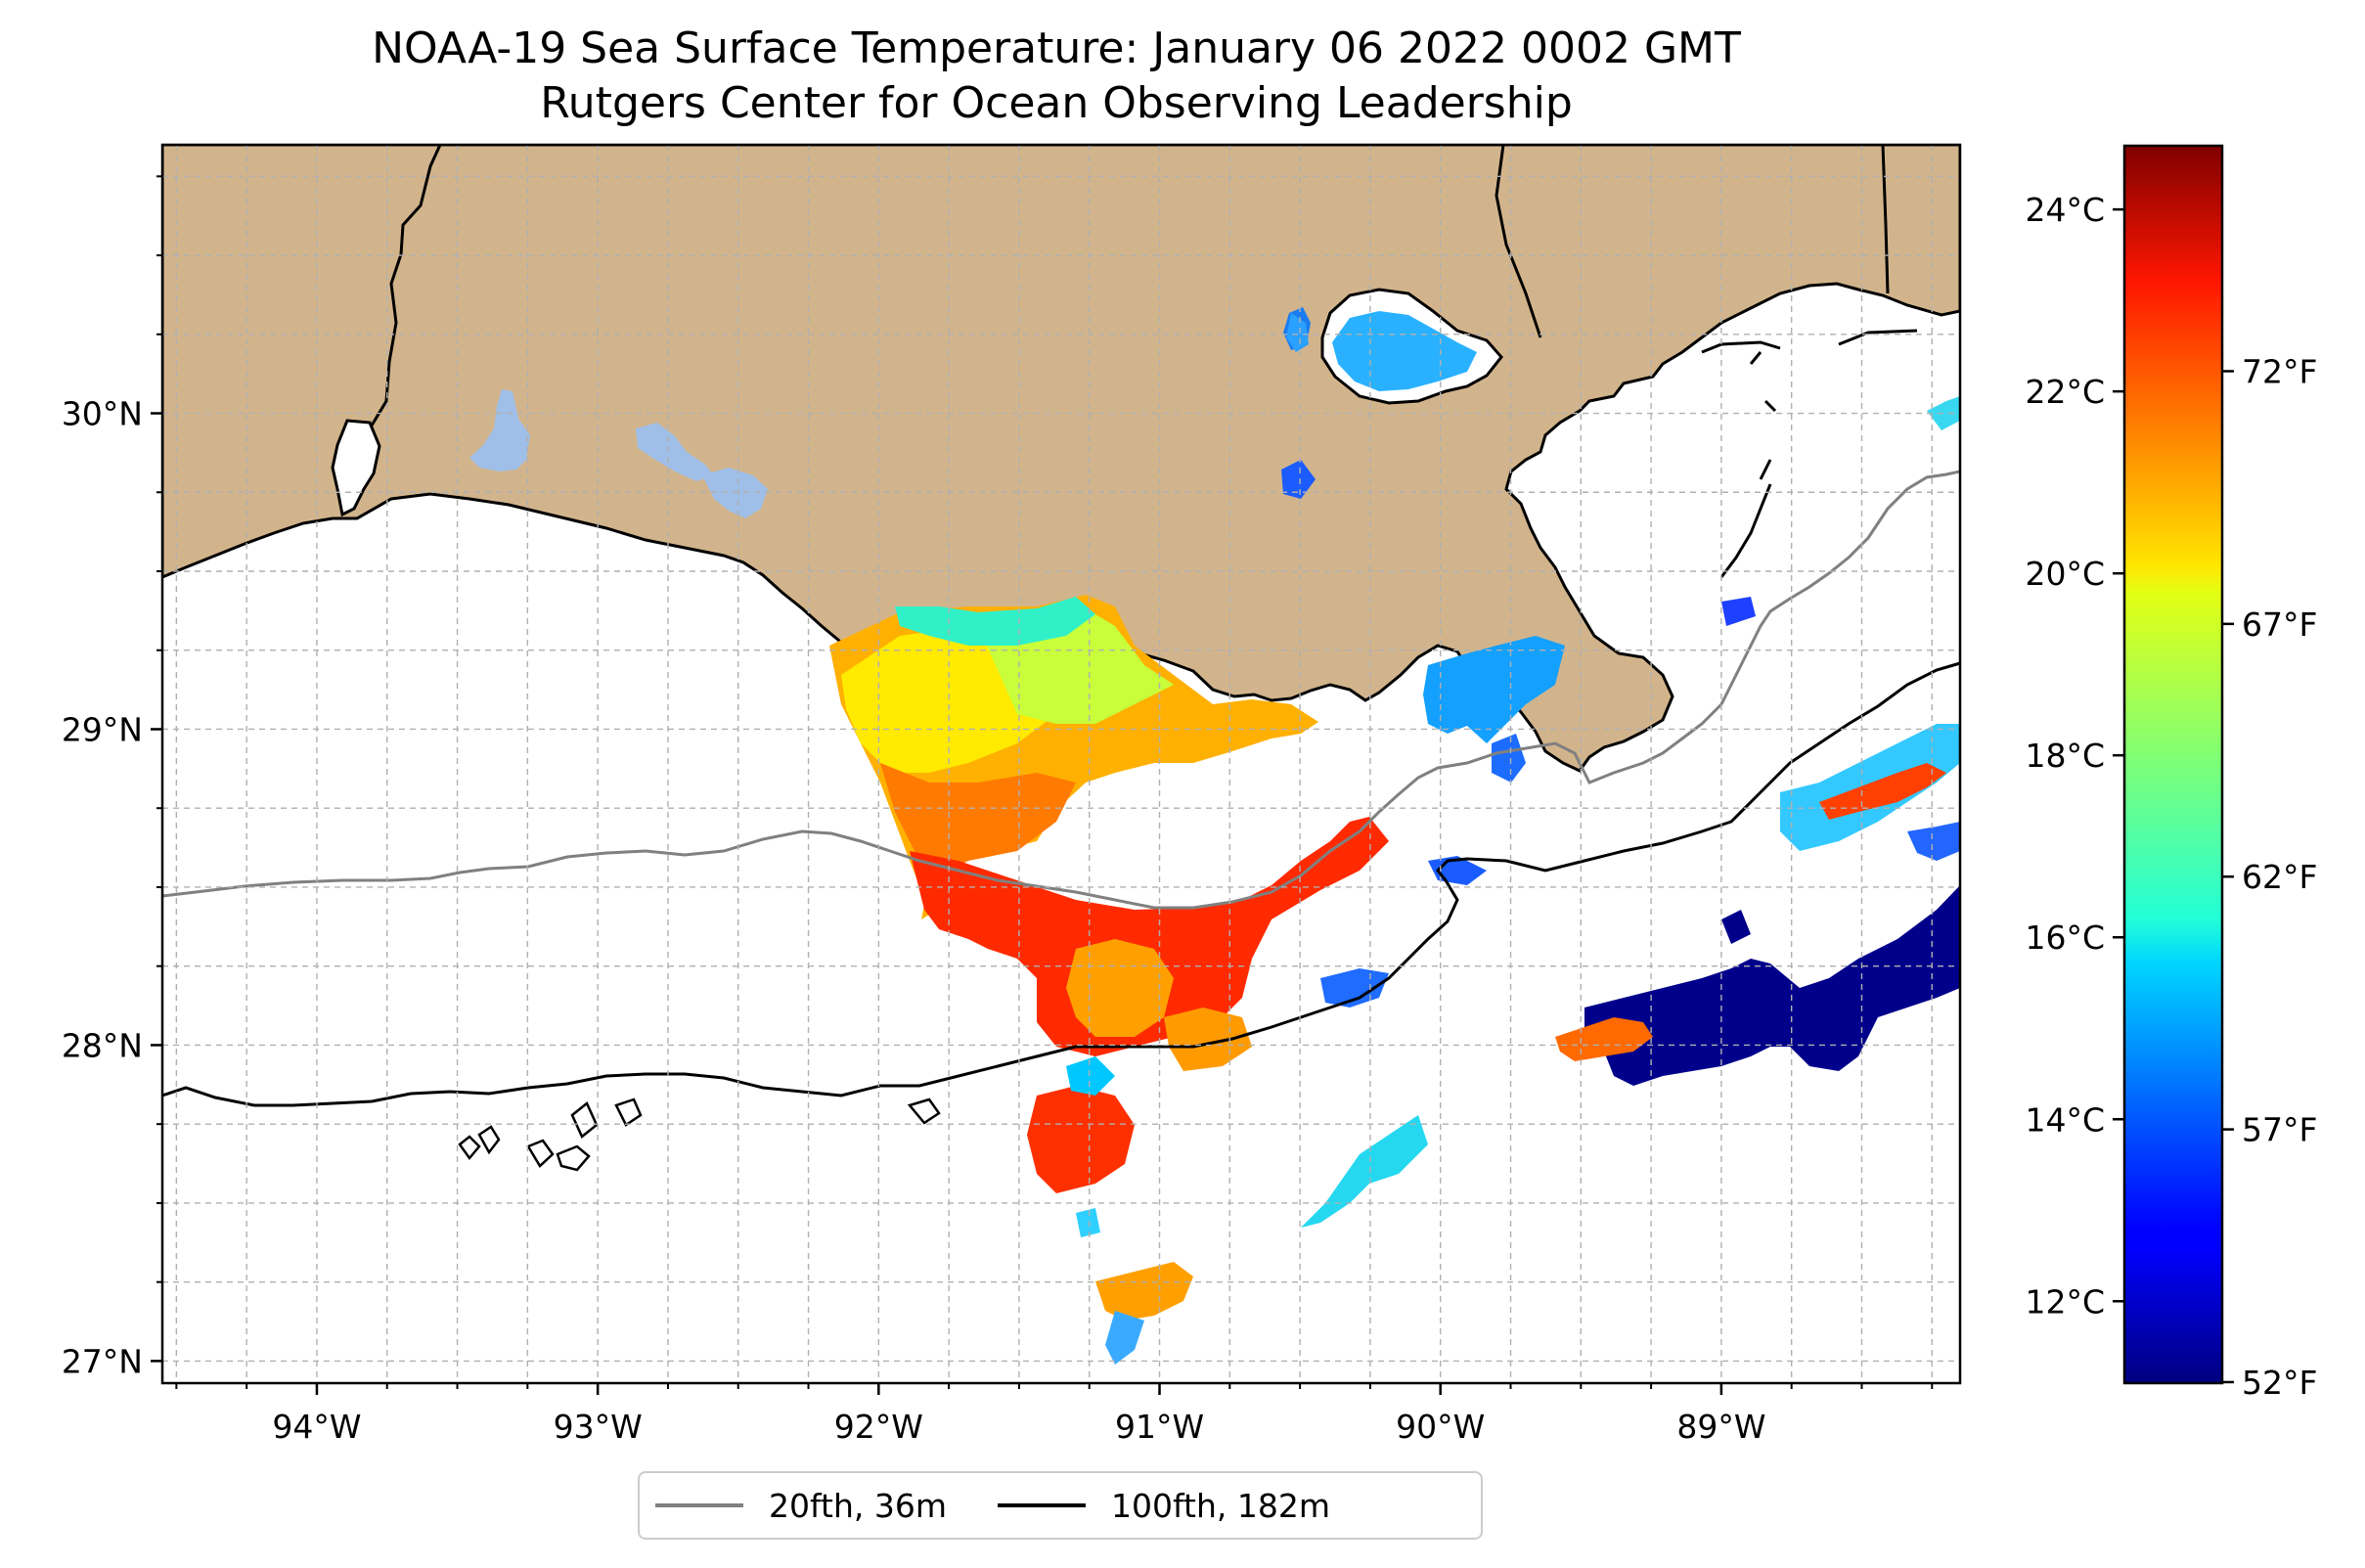 Image resolution: width=2365 pixels, height=1568 pixels. Describe the element at coordinates (699, 1135) in the screenshot. I see `small-islands` at that location.